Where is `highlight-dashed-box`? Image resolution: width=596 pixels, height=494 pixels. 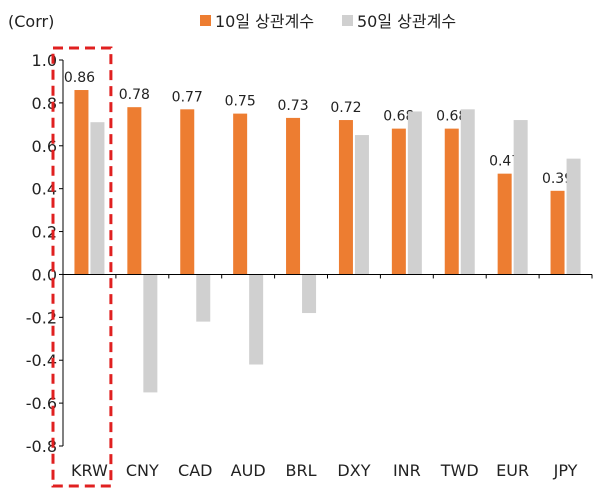 highlight-dashed-box is located at coordinates (82, 267).